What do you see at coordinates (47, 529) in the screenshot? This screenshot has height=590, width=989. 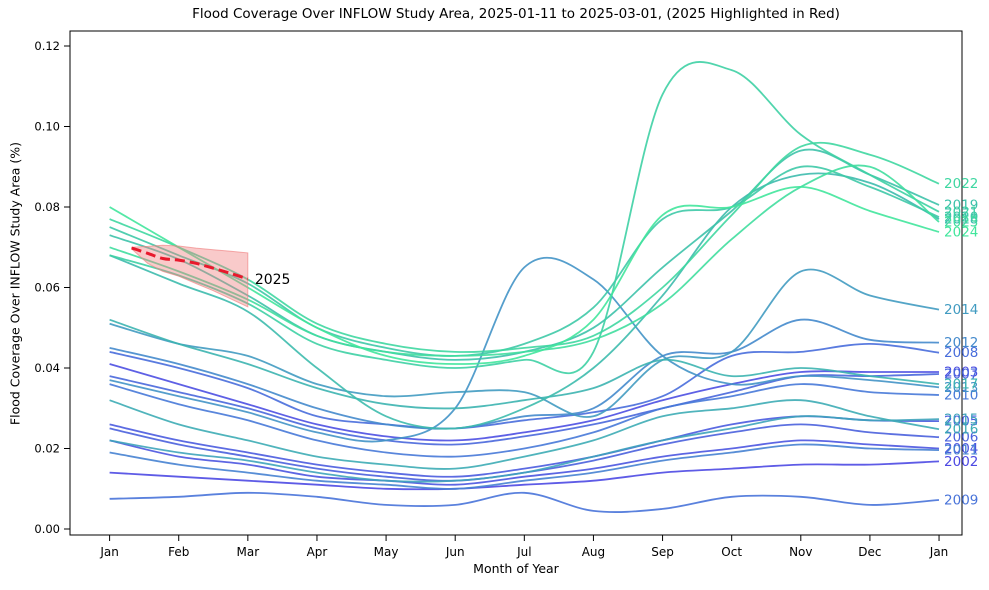 I see `y-tick-label: 0.00` at bounding box center [47, 529].